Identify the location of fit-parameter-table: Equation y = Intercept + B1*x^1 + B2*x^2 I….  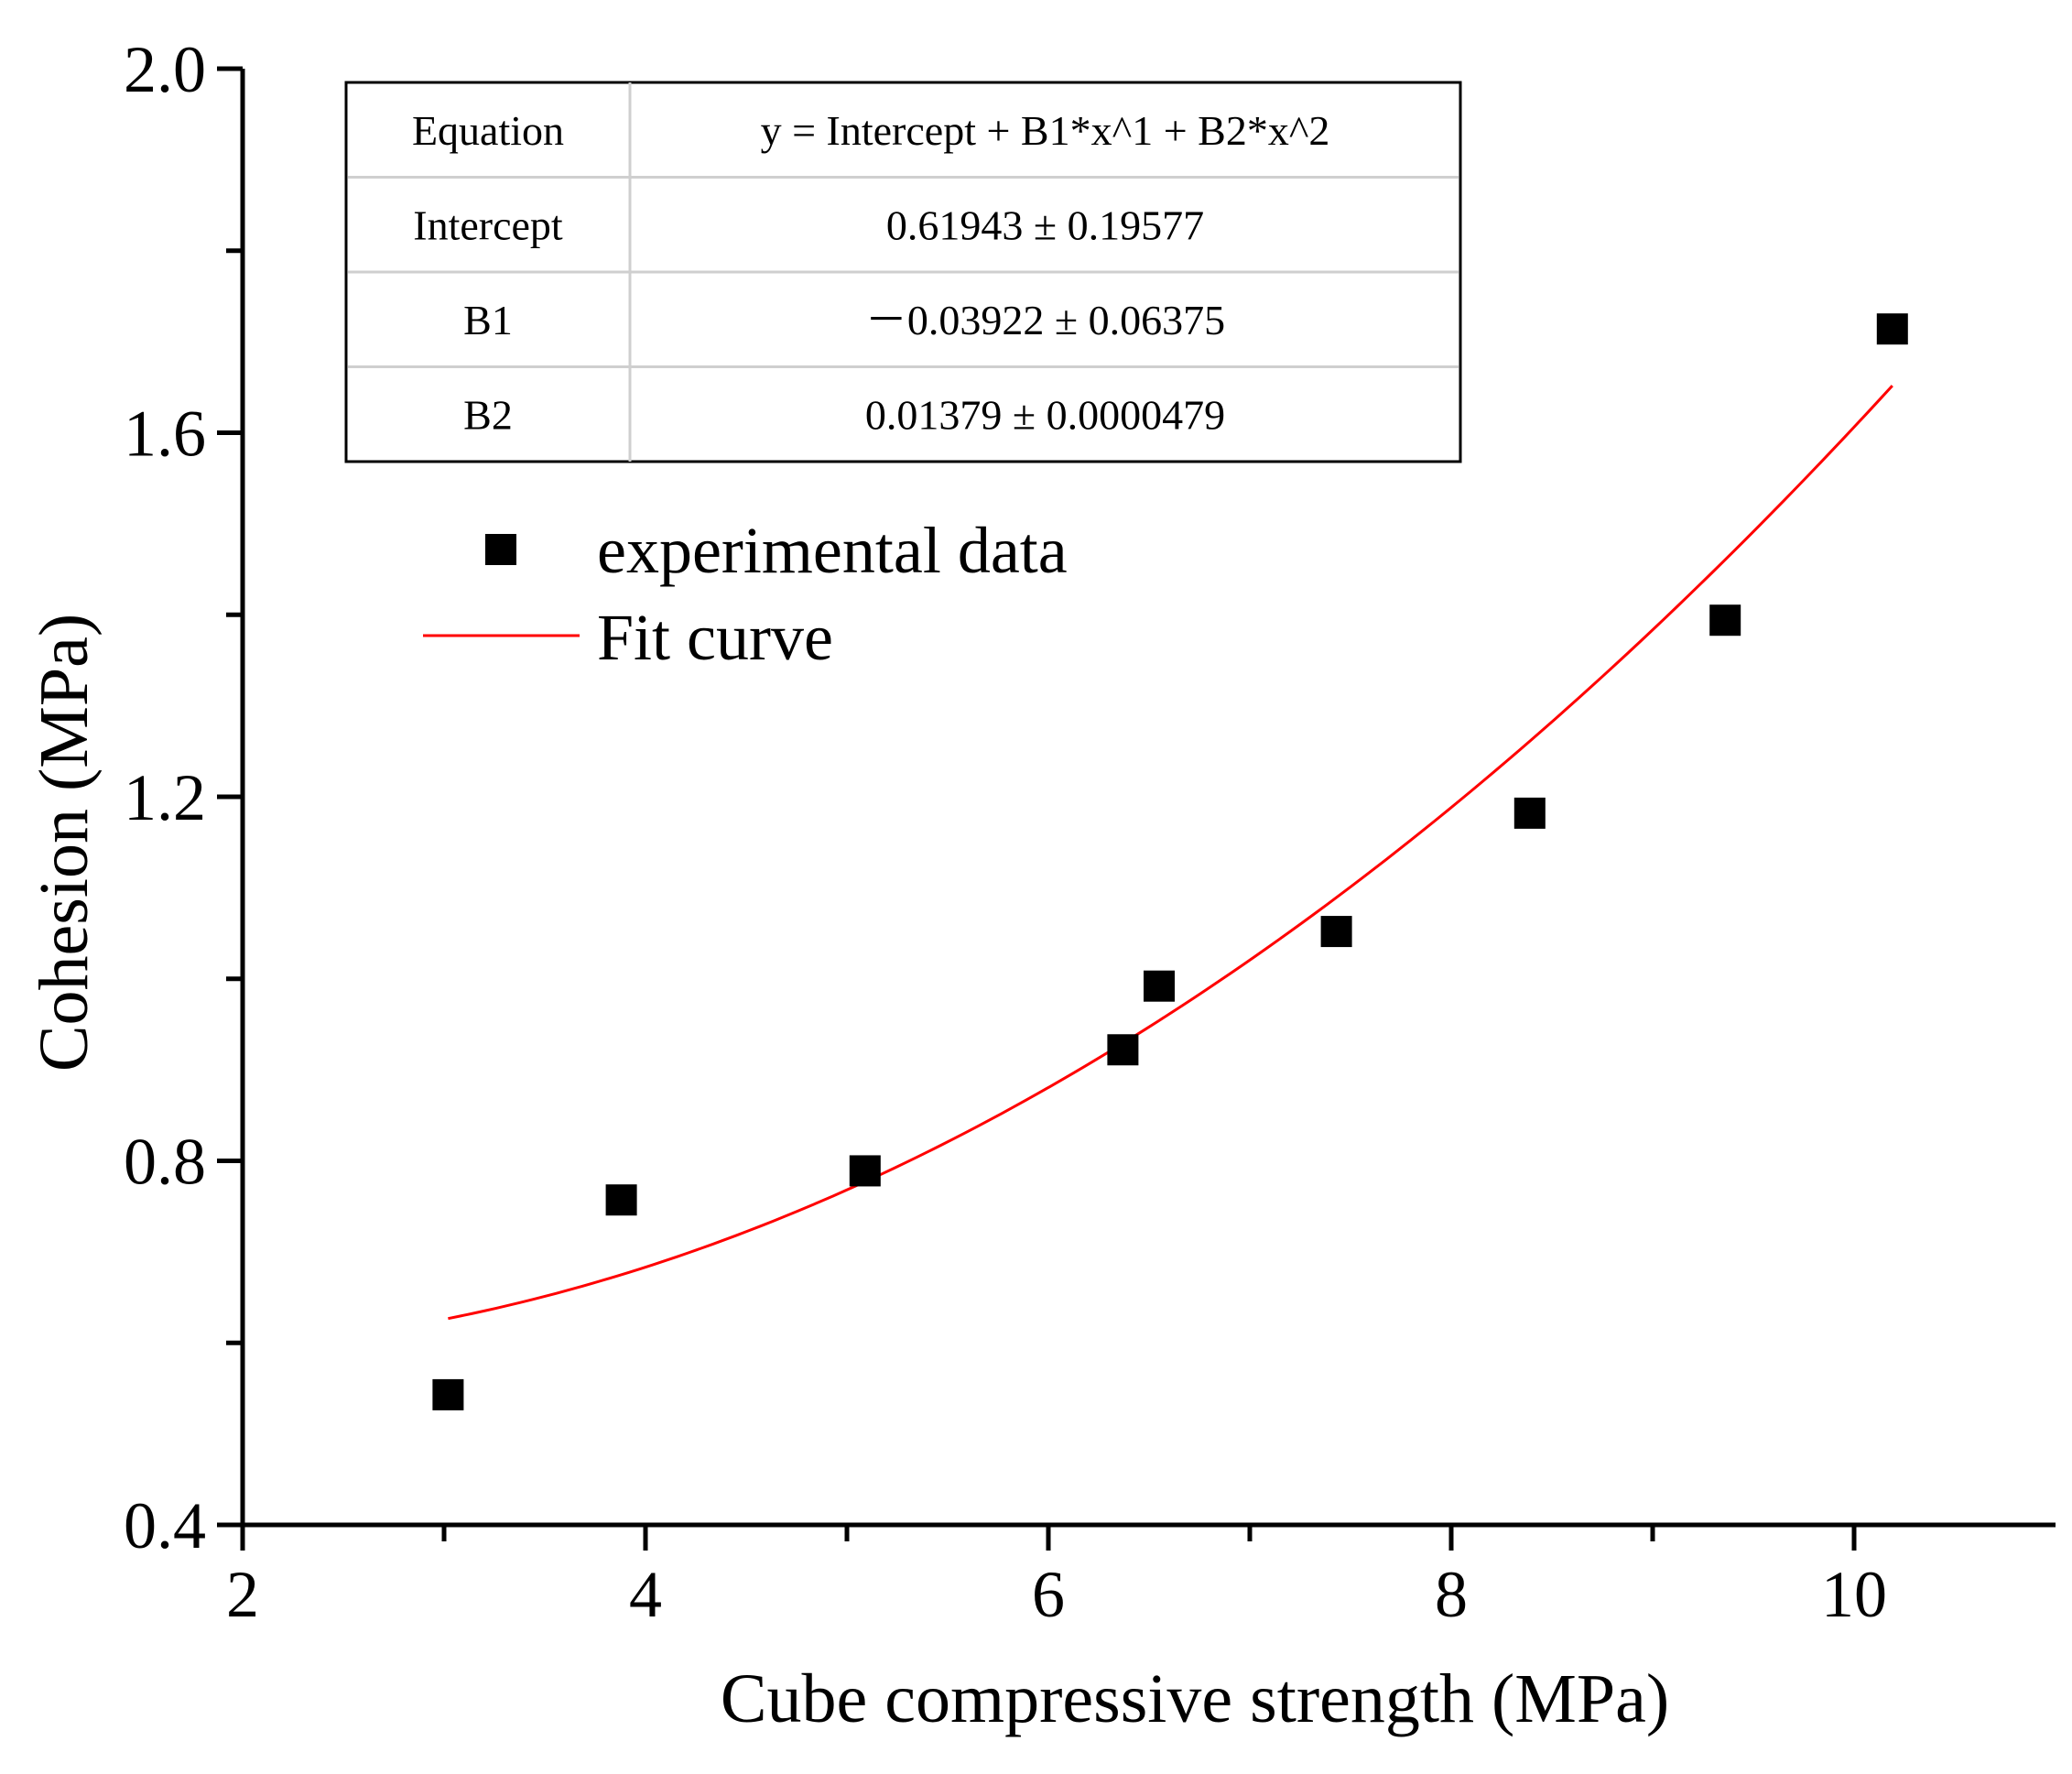
(903, 272).